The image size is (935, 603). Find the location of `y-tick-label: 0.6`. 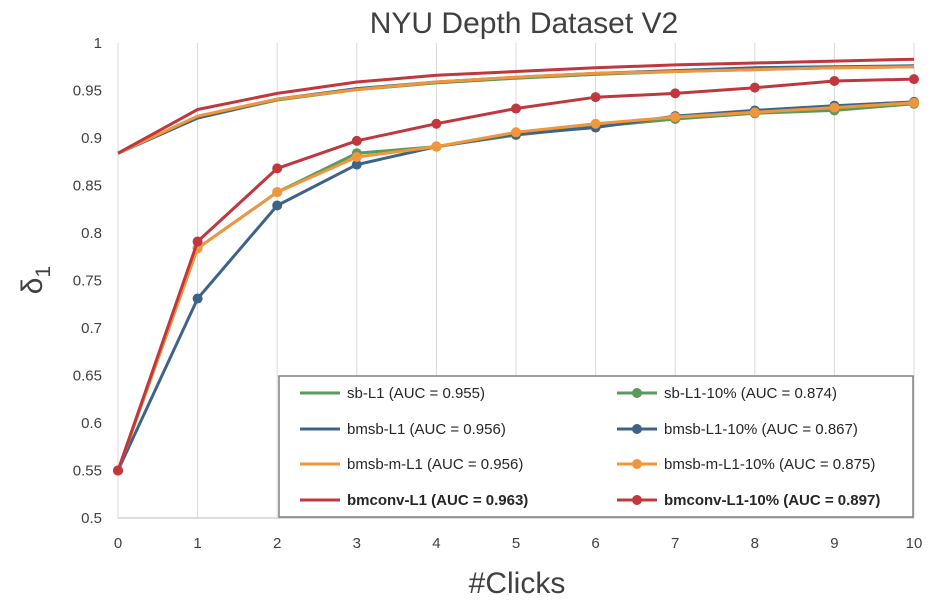

y-tick-label: 0.6 is located at coordinates (91, 423).